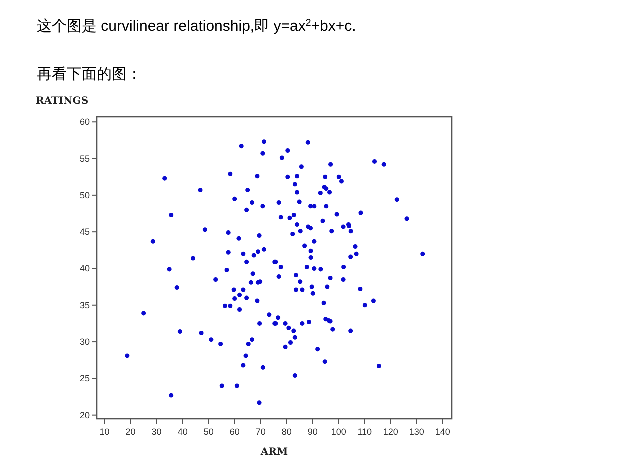  Describe the element at coordinates (89, 74) in the screenshot. I see `chart-subtitle: 再看下面的图：` at that location.